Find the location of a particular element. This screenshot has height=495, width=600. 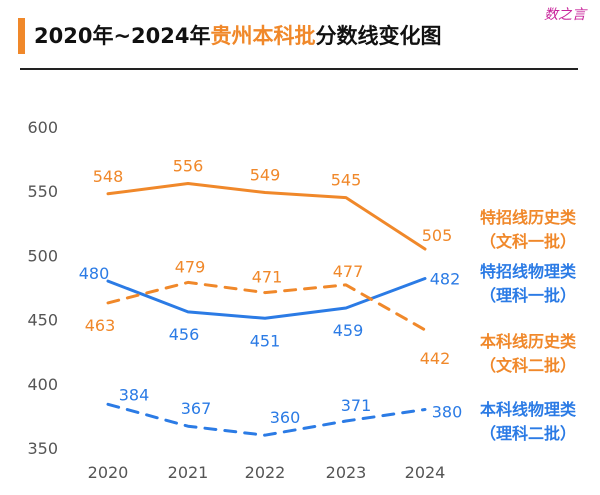

data-label: 371 is located at coordinates (356, 405).